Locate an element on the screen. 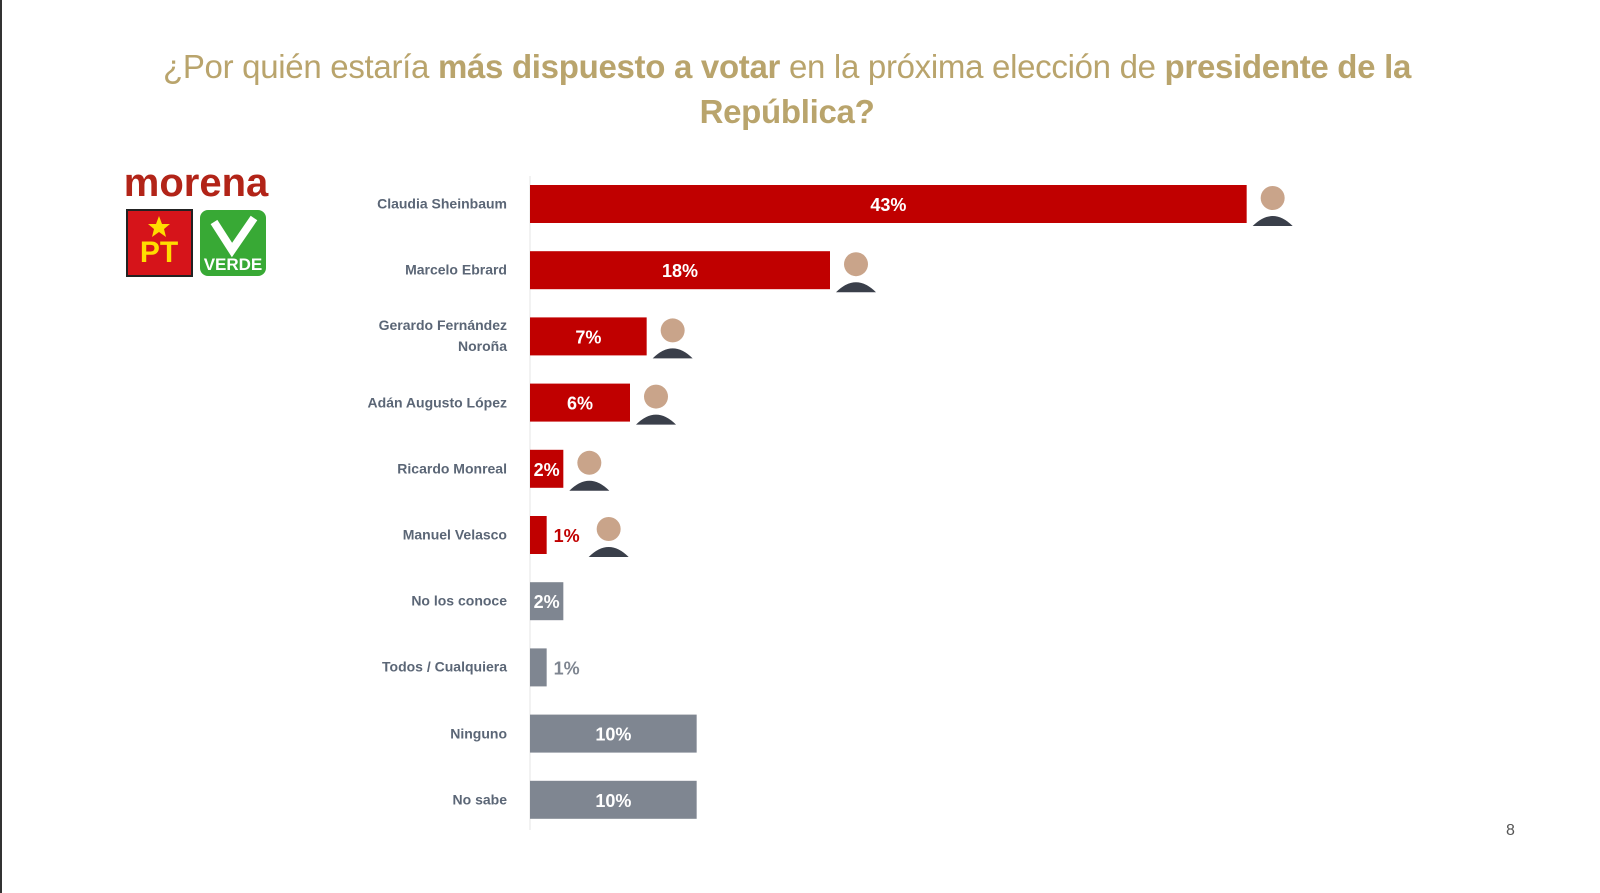  value-label: 7% is located at coordinates (588, 337).